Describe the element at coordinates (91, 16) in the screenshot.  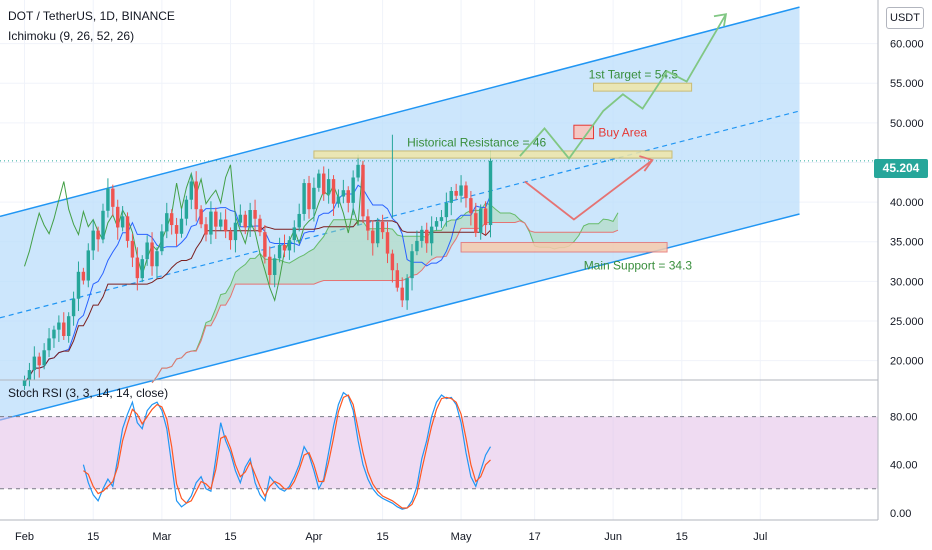
I see `symbol-title: DOT / TetherUS, 1D, BINANCE` at that location.